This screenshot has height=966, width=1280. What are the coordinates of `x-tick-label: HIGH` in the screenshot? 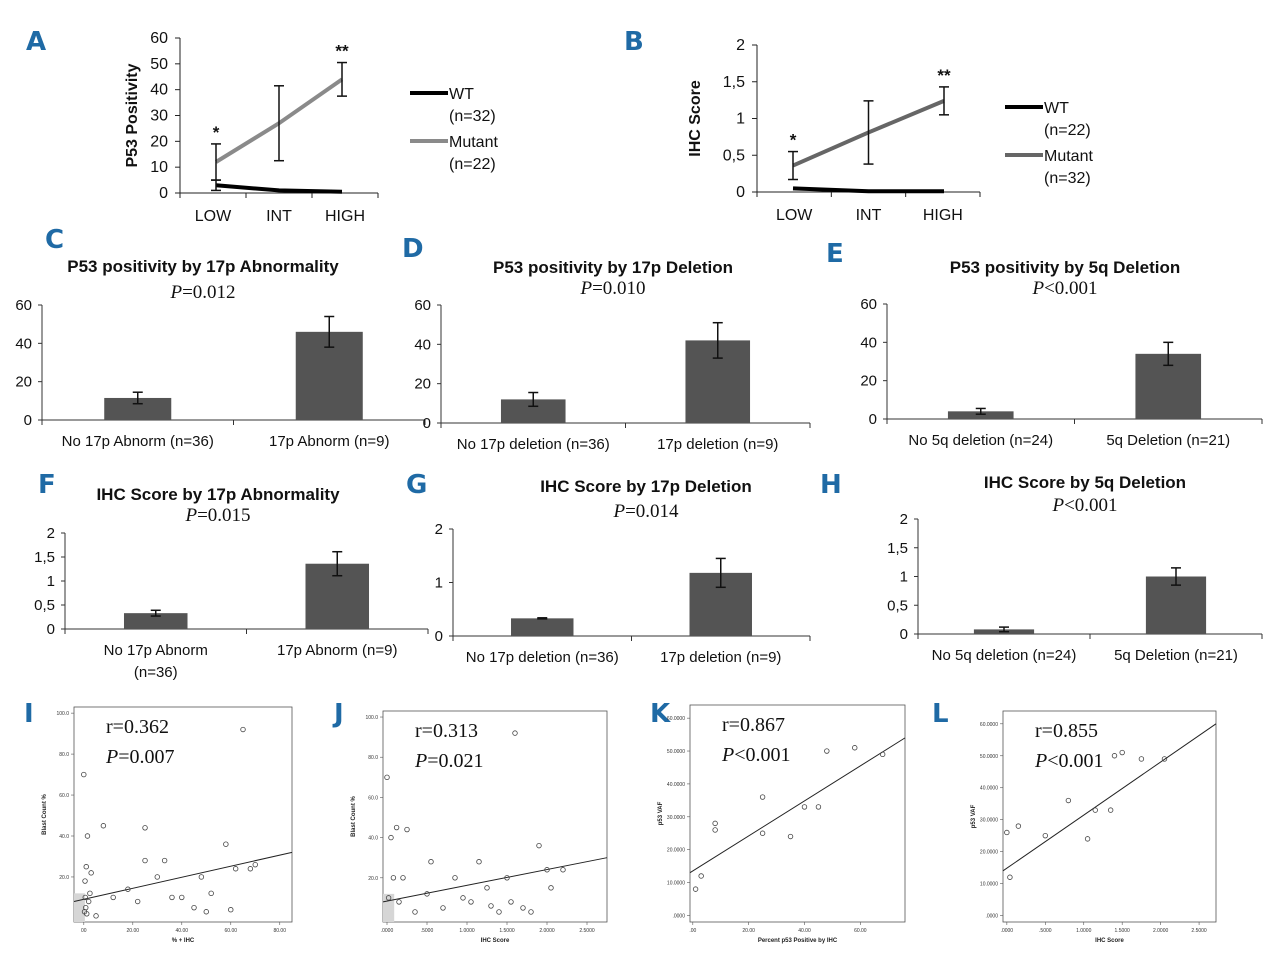 It's located at (345, 216).